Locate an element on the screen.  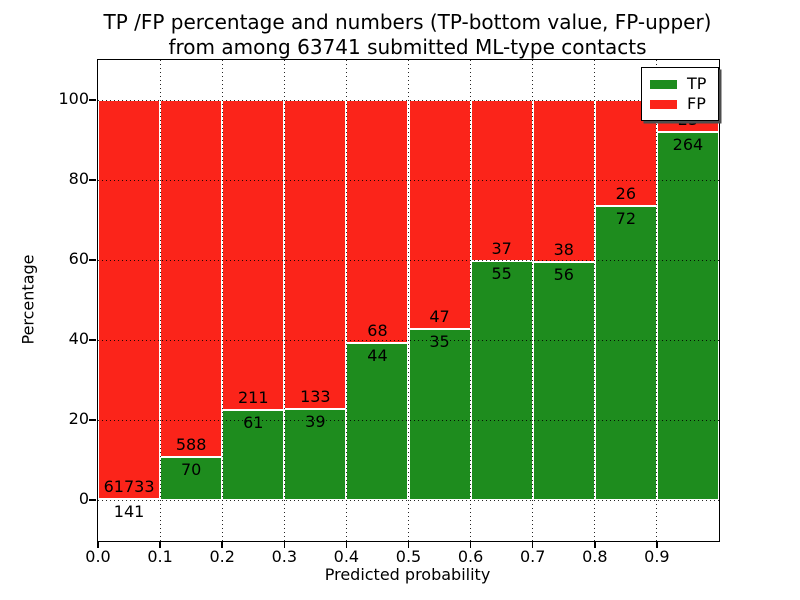
bar-count-label-fp: 26 is located at coordinates (626, 194).